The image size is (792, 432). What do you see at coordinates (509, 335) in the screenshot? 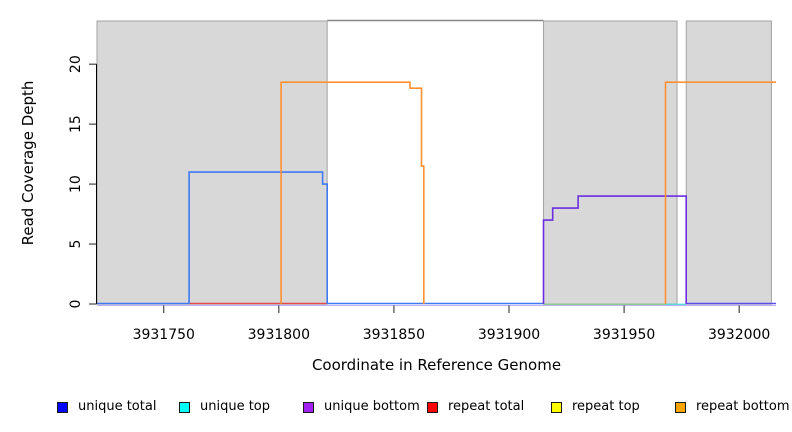
I see `x-tick-label: 3931900` at bounding box center [509, 335].